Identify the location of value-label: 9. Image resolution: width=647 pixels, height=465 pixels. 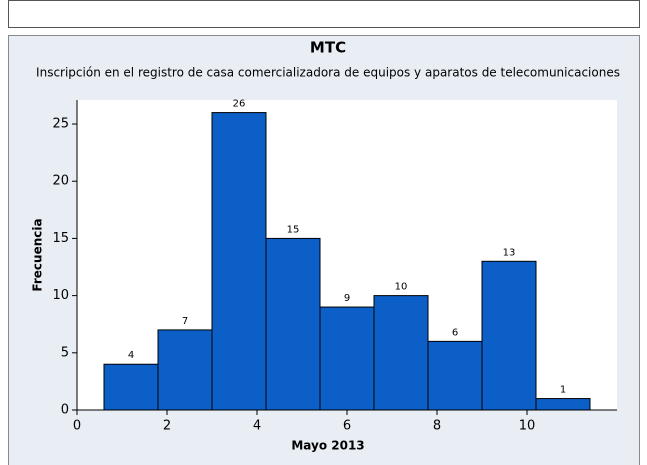
(347, 298).